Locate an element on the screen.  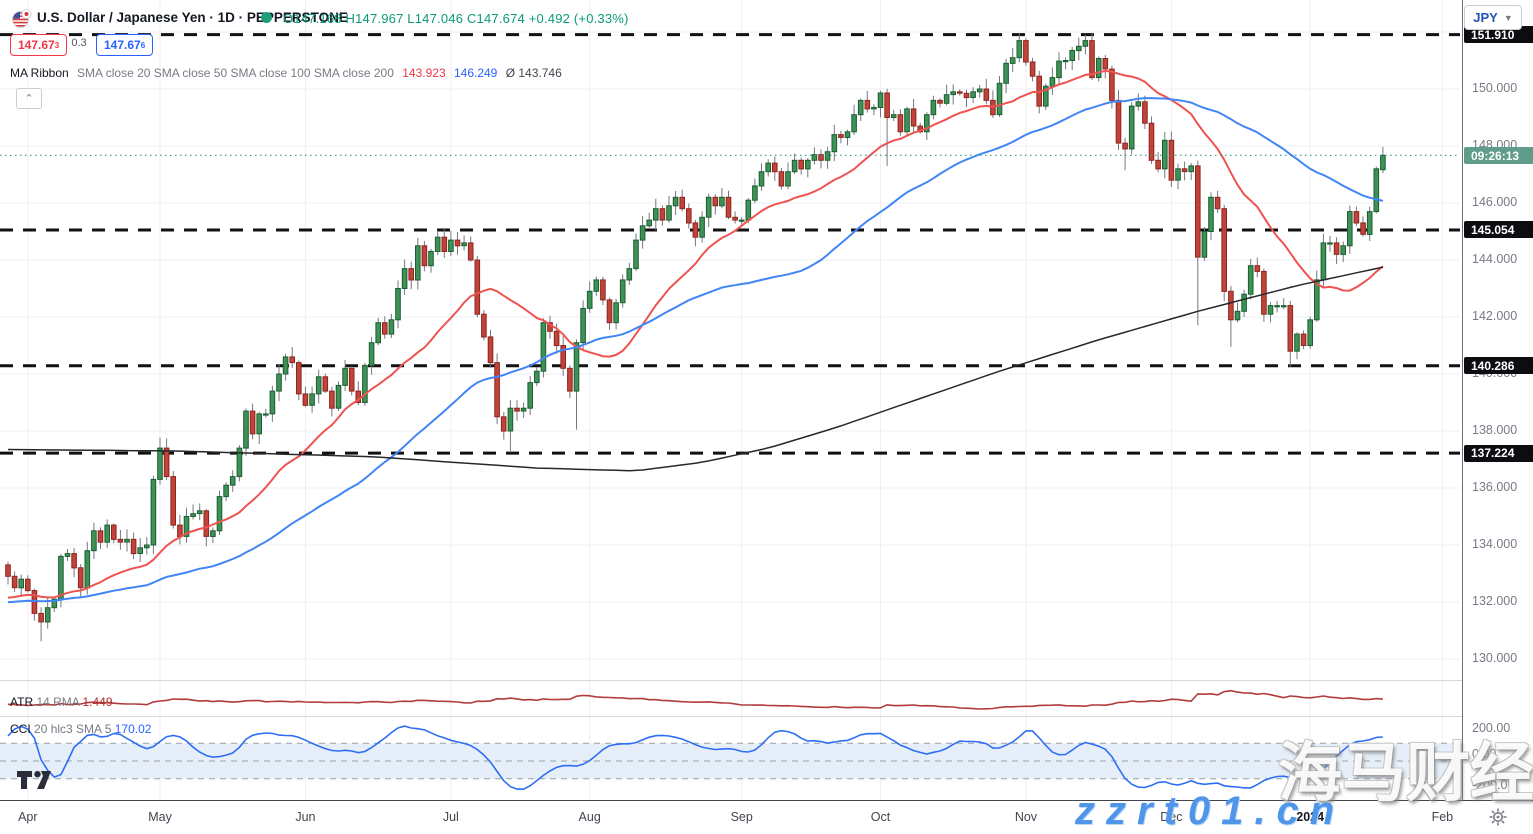
ma-ribbon-value-sma50: 146.249 is located at coordinates (475, 73).